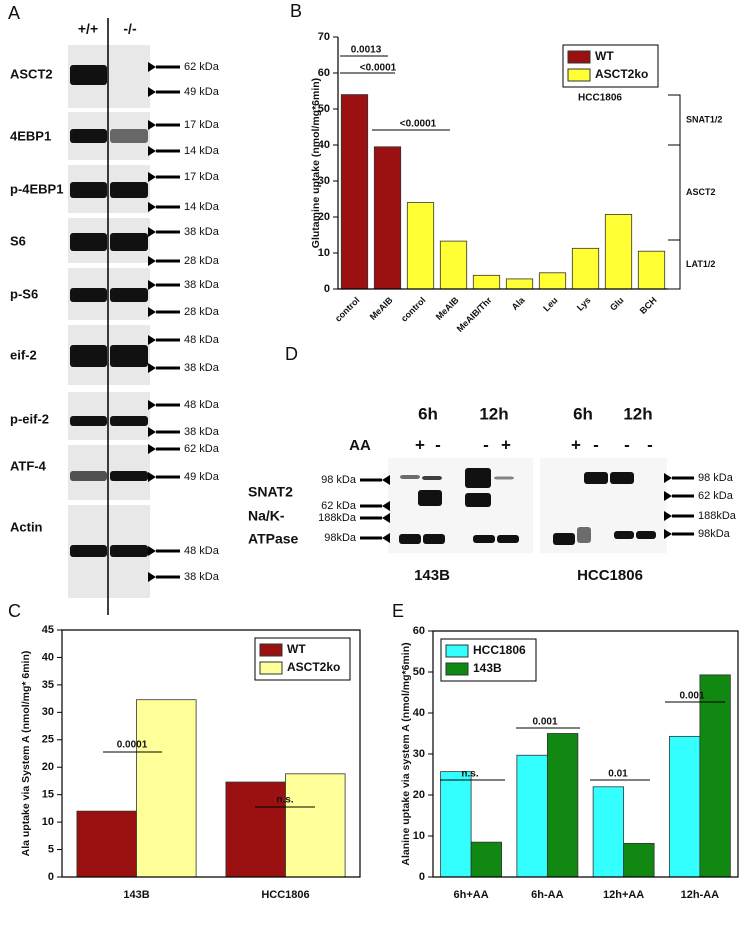  I want to click on panel-letter: D, so click(291, 354).